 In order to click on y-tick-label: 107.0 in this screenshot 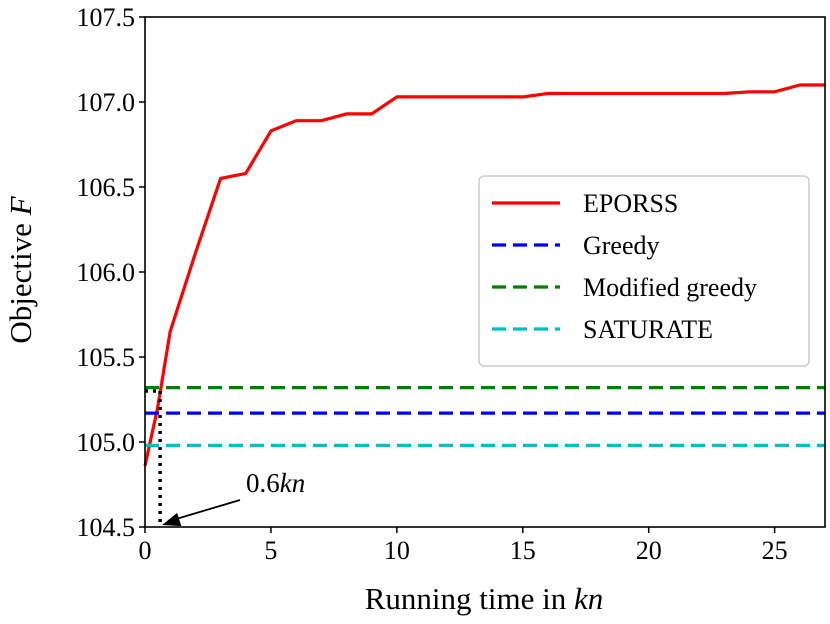, I will do `click(106, 102)`.